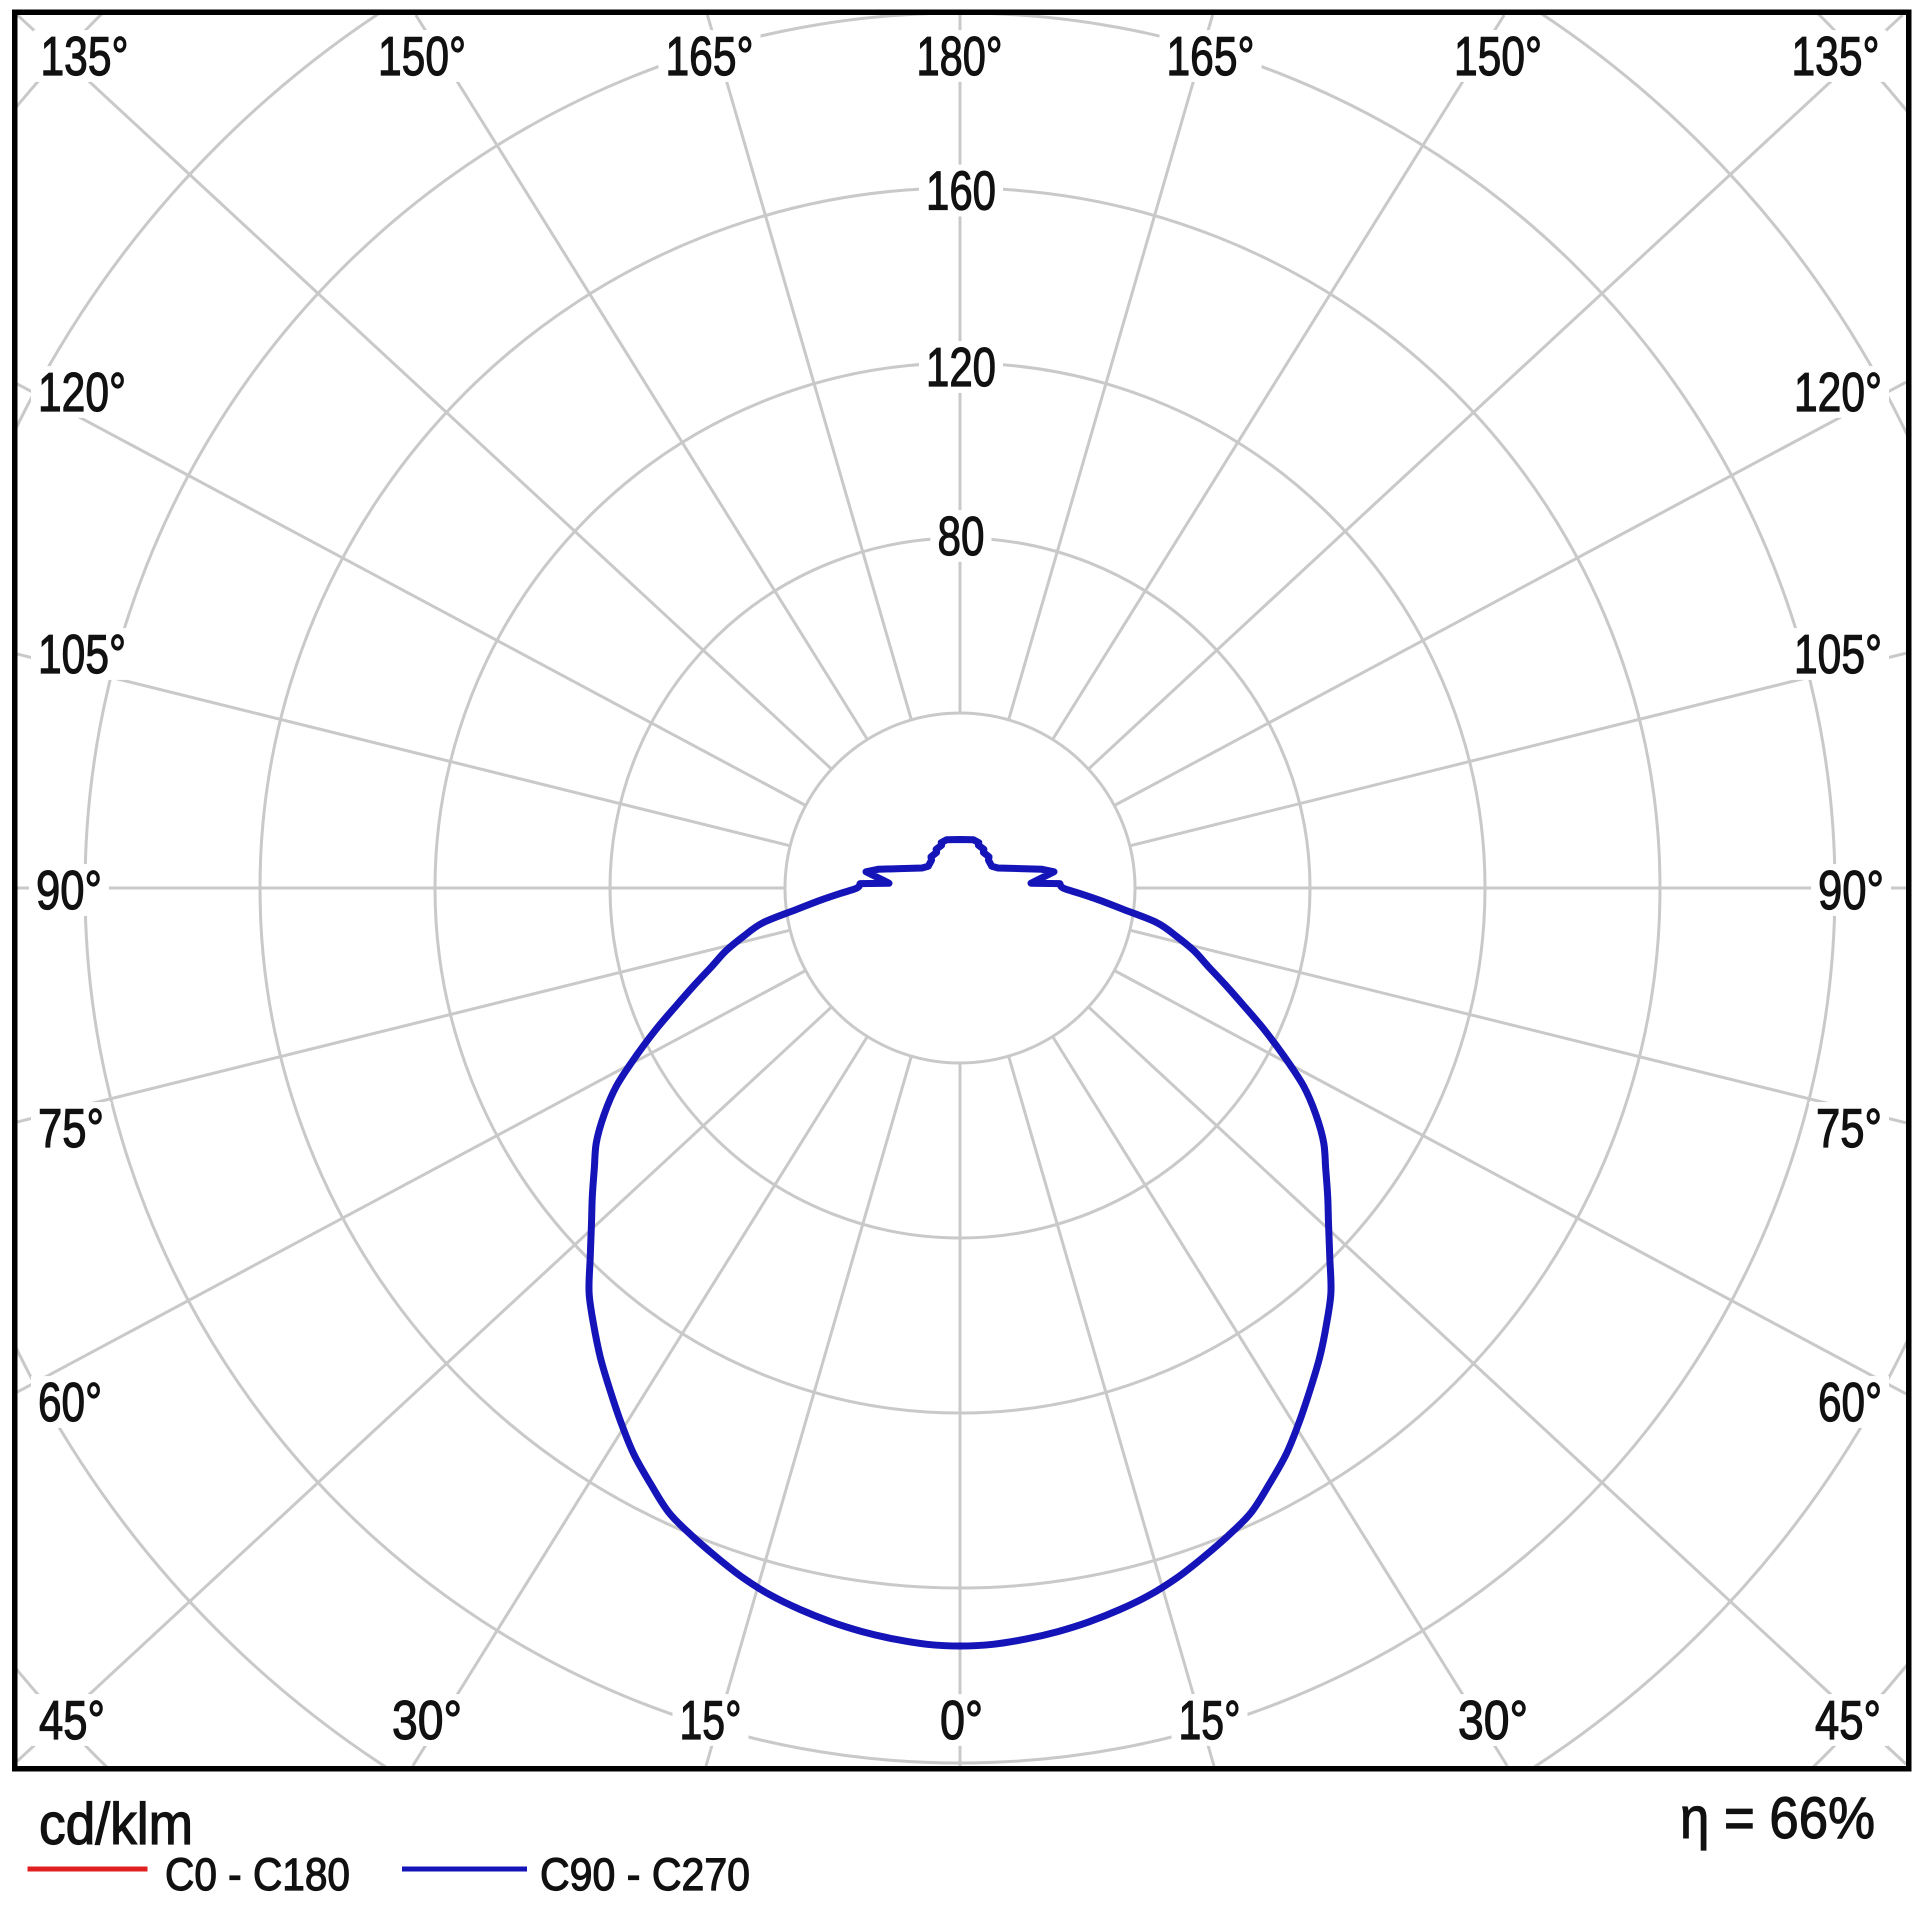  What do you see at coordinates (961, 536) in the screenshot?
I see `svg-text: 80` at bounding box center [961, 536].